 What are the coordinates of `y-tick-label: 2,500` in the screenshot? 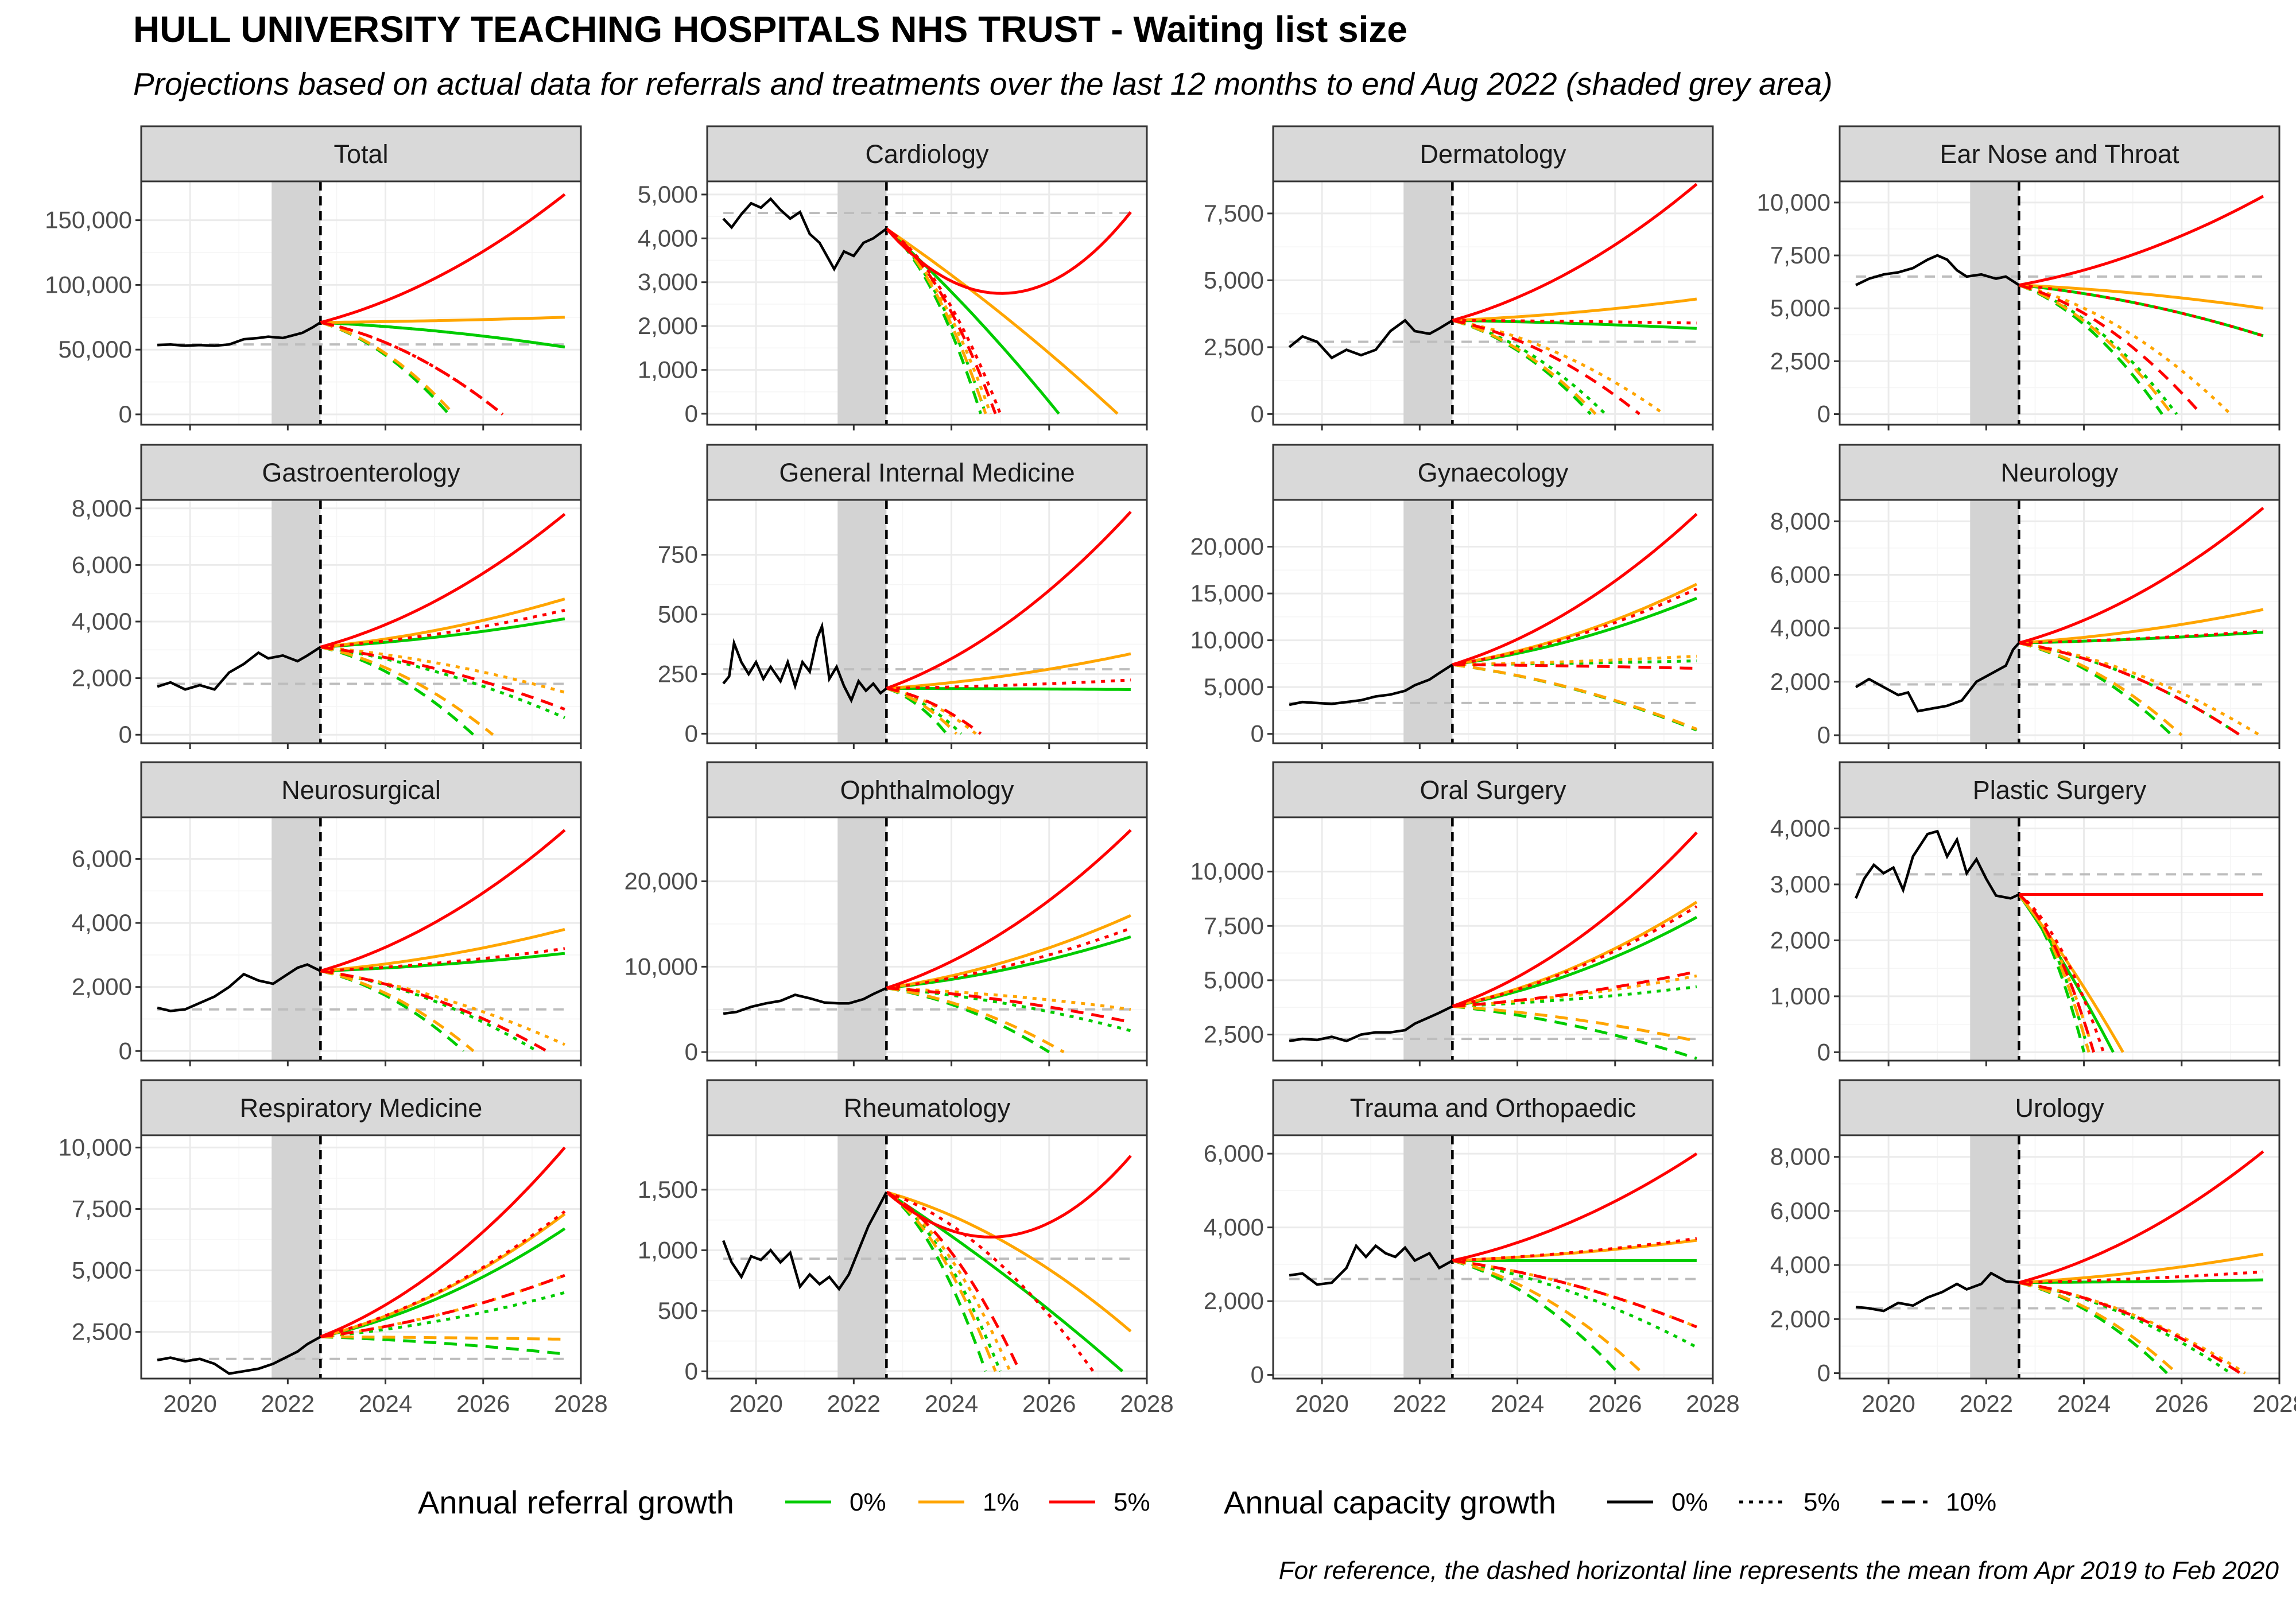 It's located at (1234, 346).